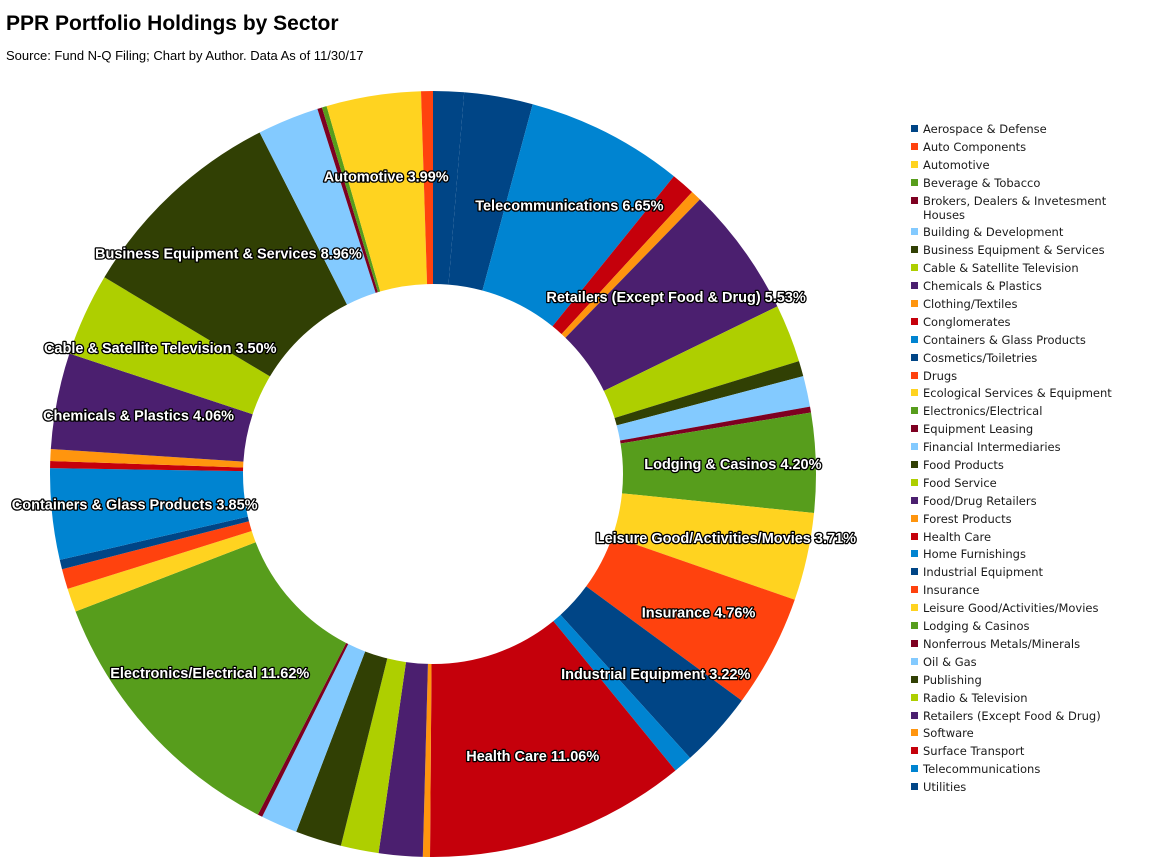 This screenshot has height=864, width=1156. Describe the element at coordinates (1031, 358) in the screenshot. I see `legend-item-cosmetics-toiletries: Cosmetics/Toiletries` at that location.